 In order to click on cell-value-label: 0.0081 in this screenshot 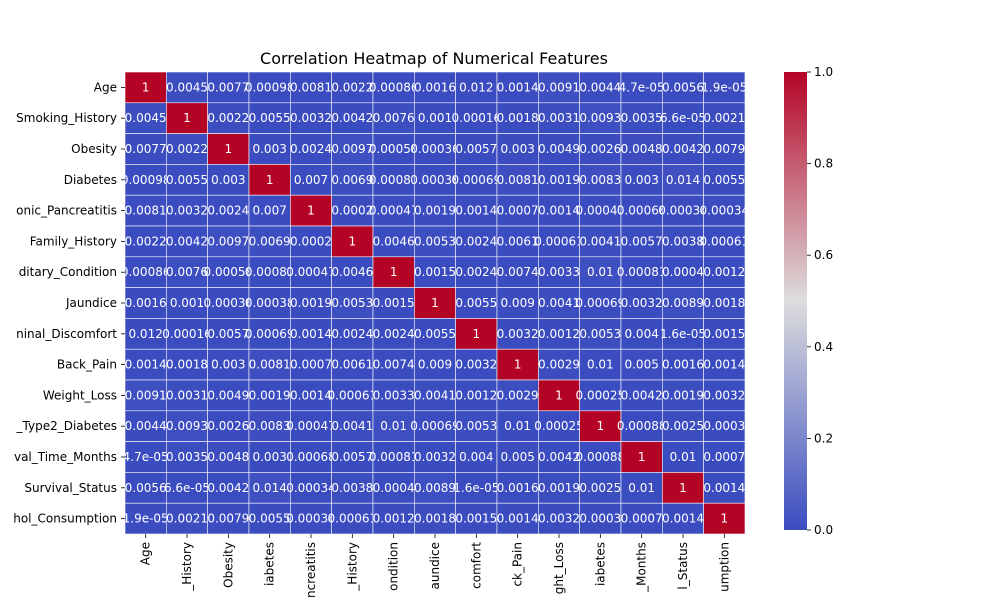, I will do `click(518, 180)`.